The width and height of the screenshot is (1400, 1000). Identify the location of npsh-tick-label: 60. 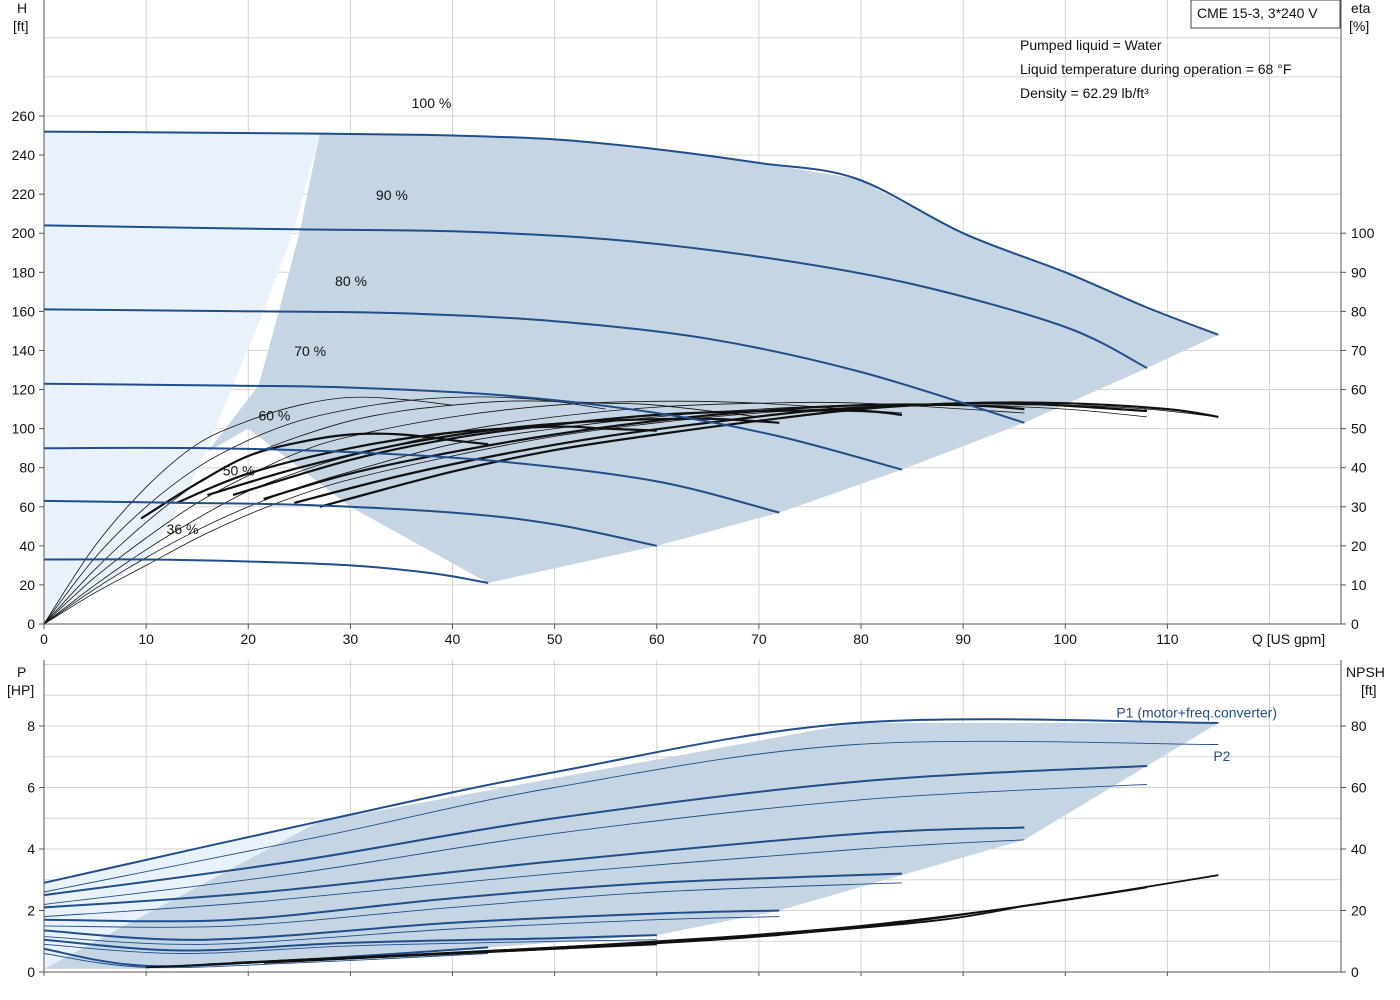
(1359, 788).